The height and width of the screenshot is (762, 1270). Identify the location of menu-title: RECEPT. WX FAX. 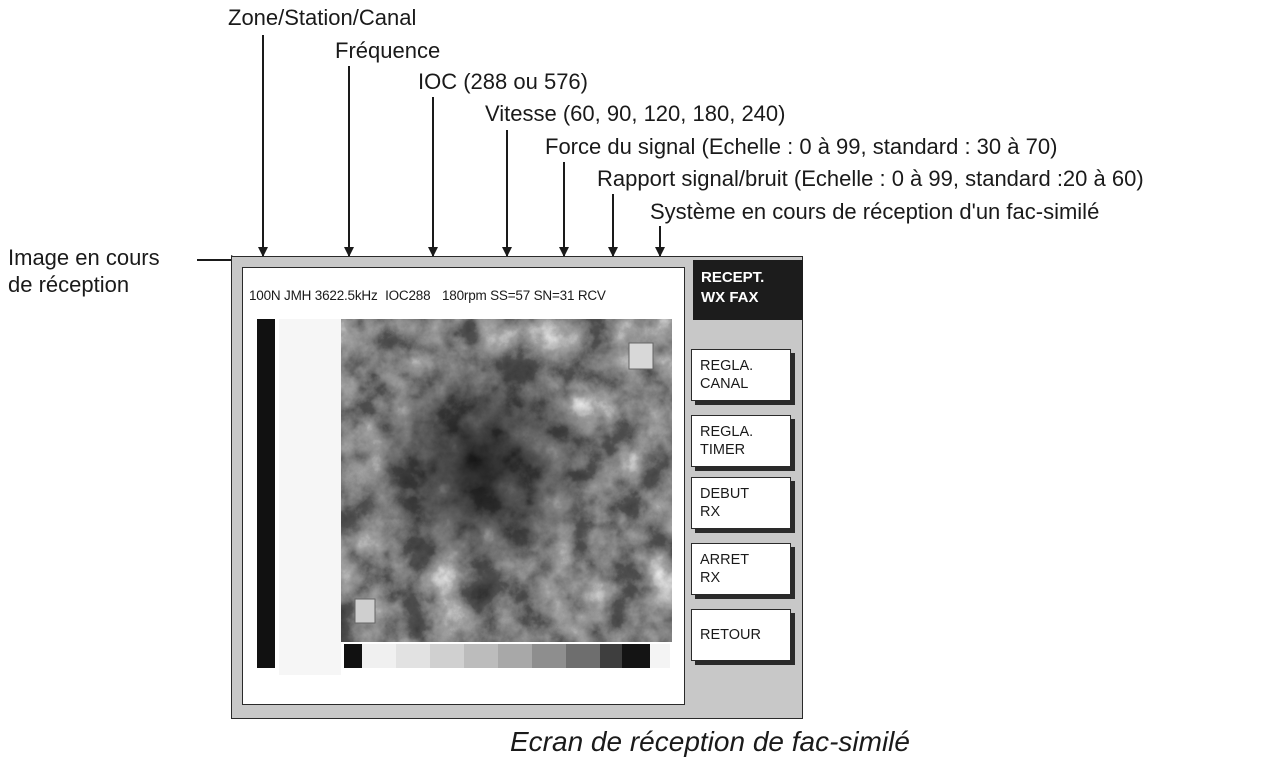
(748, 290).